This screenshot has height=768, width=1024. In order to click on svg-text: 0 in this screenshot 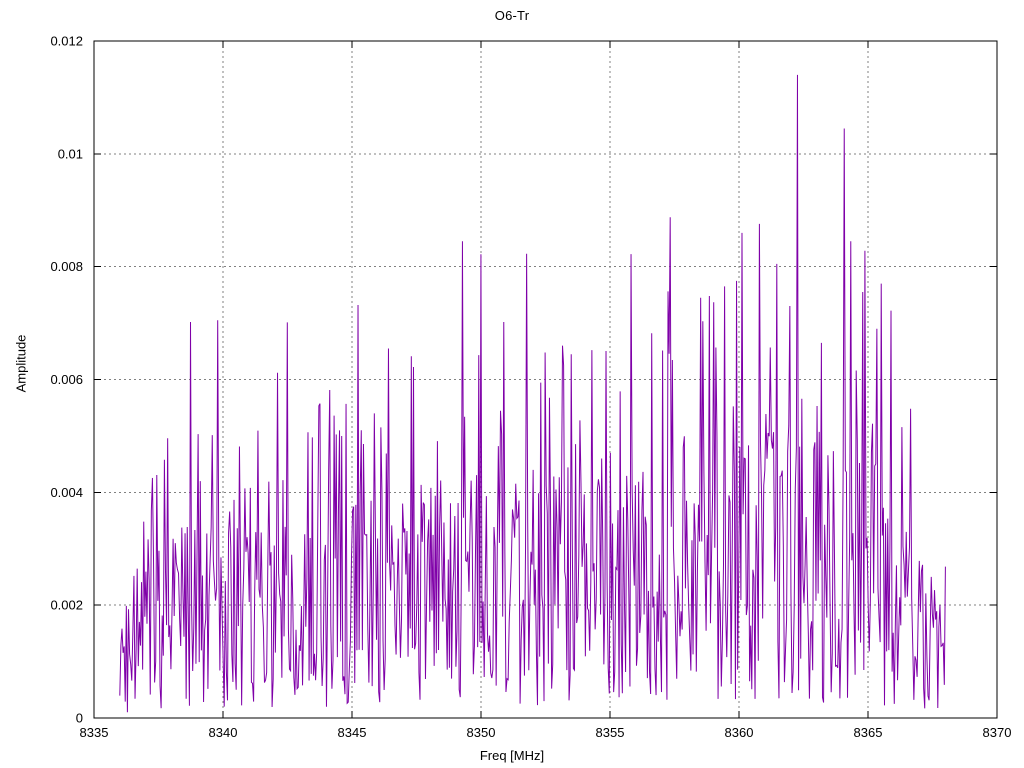, I will do `click(79, 718)`.